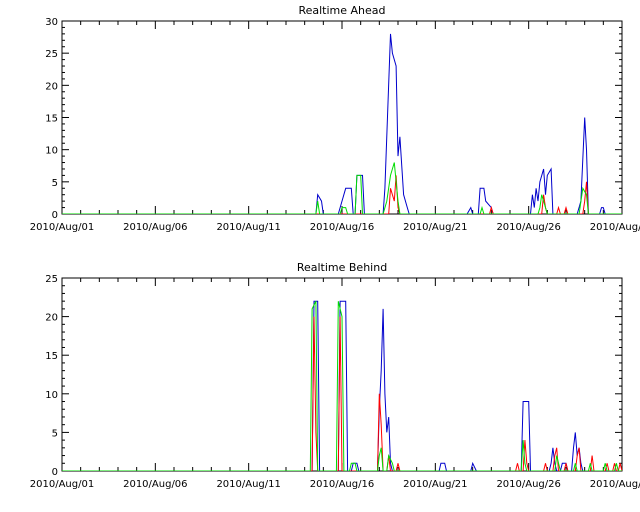 This screenshot has width=640, height=512. I want to click on chart-title: Realtime Ahead, so click(341, 10).